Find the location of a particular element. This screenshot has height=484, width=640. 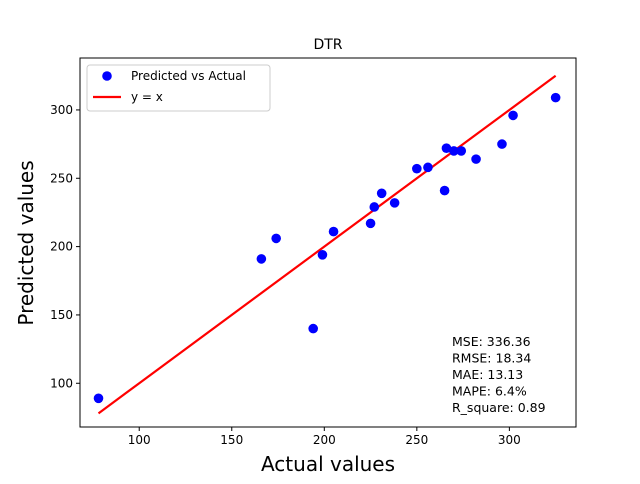

metric-line: MAE: 13.13 is located at coordinates (487, 374).